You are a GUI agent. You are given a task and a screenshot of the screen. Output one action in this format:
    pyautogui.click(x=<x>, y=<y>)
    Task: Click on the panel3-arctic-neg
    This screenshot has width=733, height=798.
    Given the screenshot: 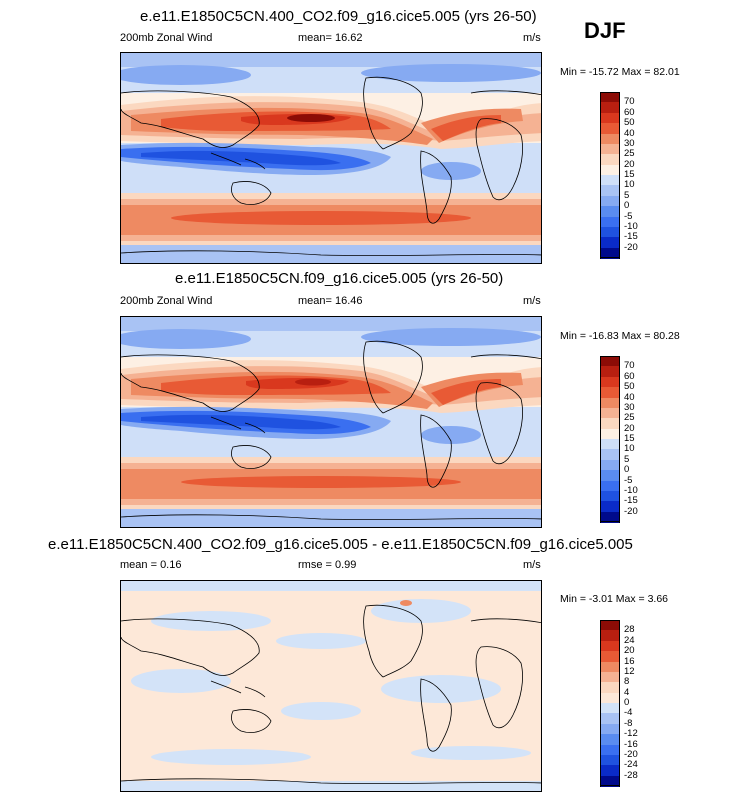 What is the action you would take?
    pyautogui.click(x=331, y=586)
    